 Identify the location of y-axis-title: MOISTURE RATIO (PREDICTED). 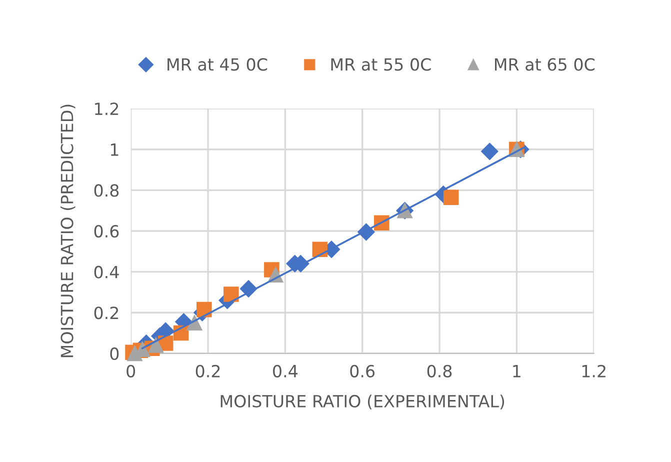
(68, 231).